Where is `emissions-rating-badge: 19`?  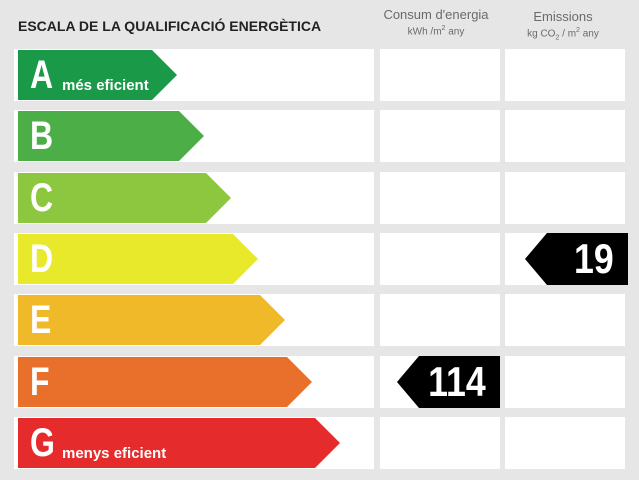 emissions-rating-badge: 19 is located at coordinates (576, 259).